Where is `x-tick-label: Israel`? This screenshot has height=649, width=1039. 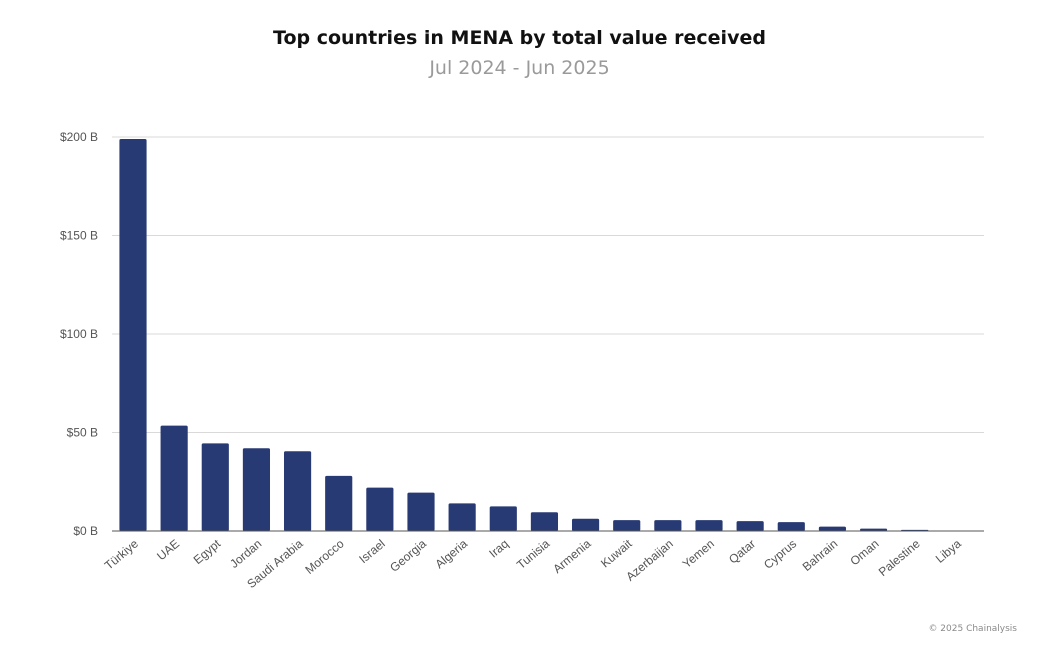
x-tick-label: Israel is located at coordinates (371, 552).